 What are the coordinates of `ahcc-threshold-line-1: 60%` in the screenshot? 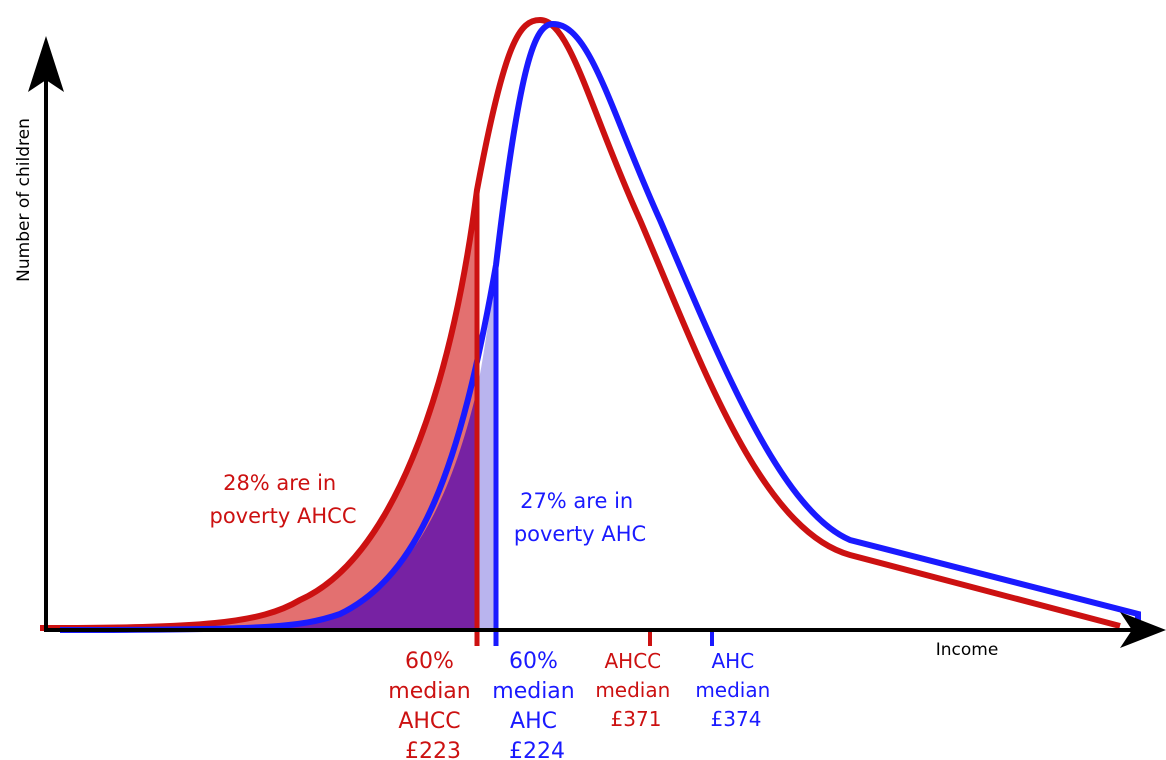 It's located at (429, 661).